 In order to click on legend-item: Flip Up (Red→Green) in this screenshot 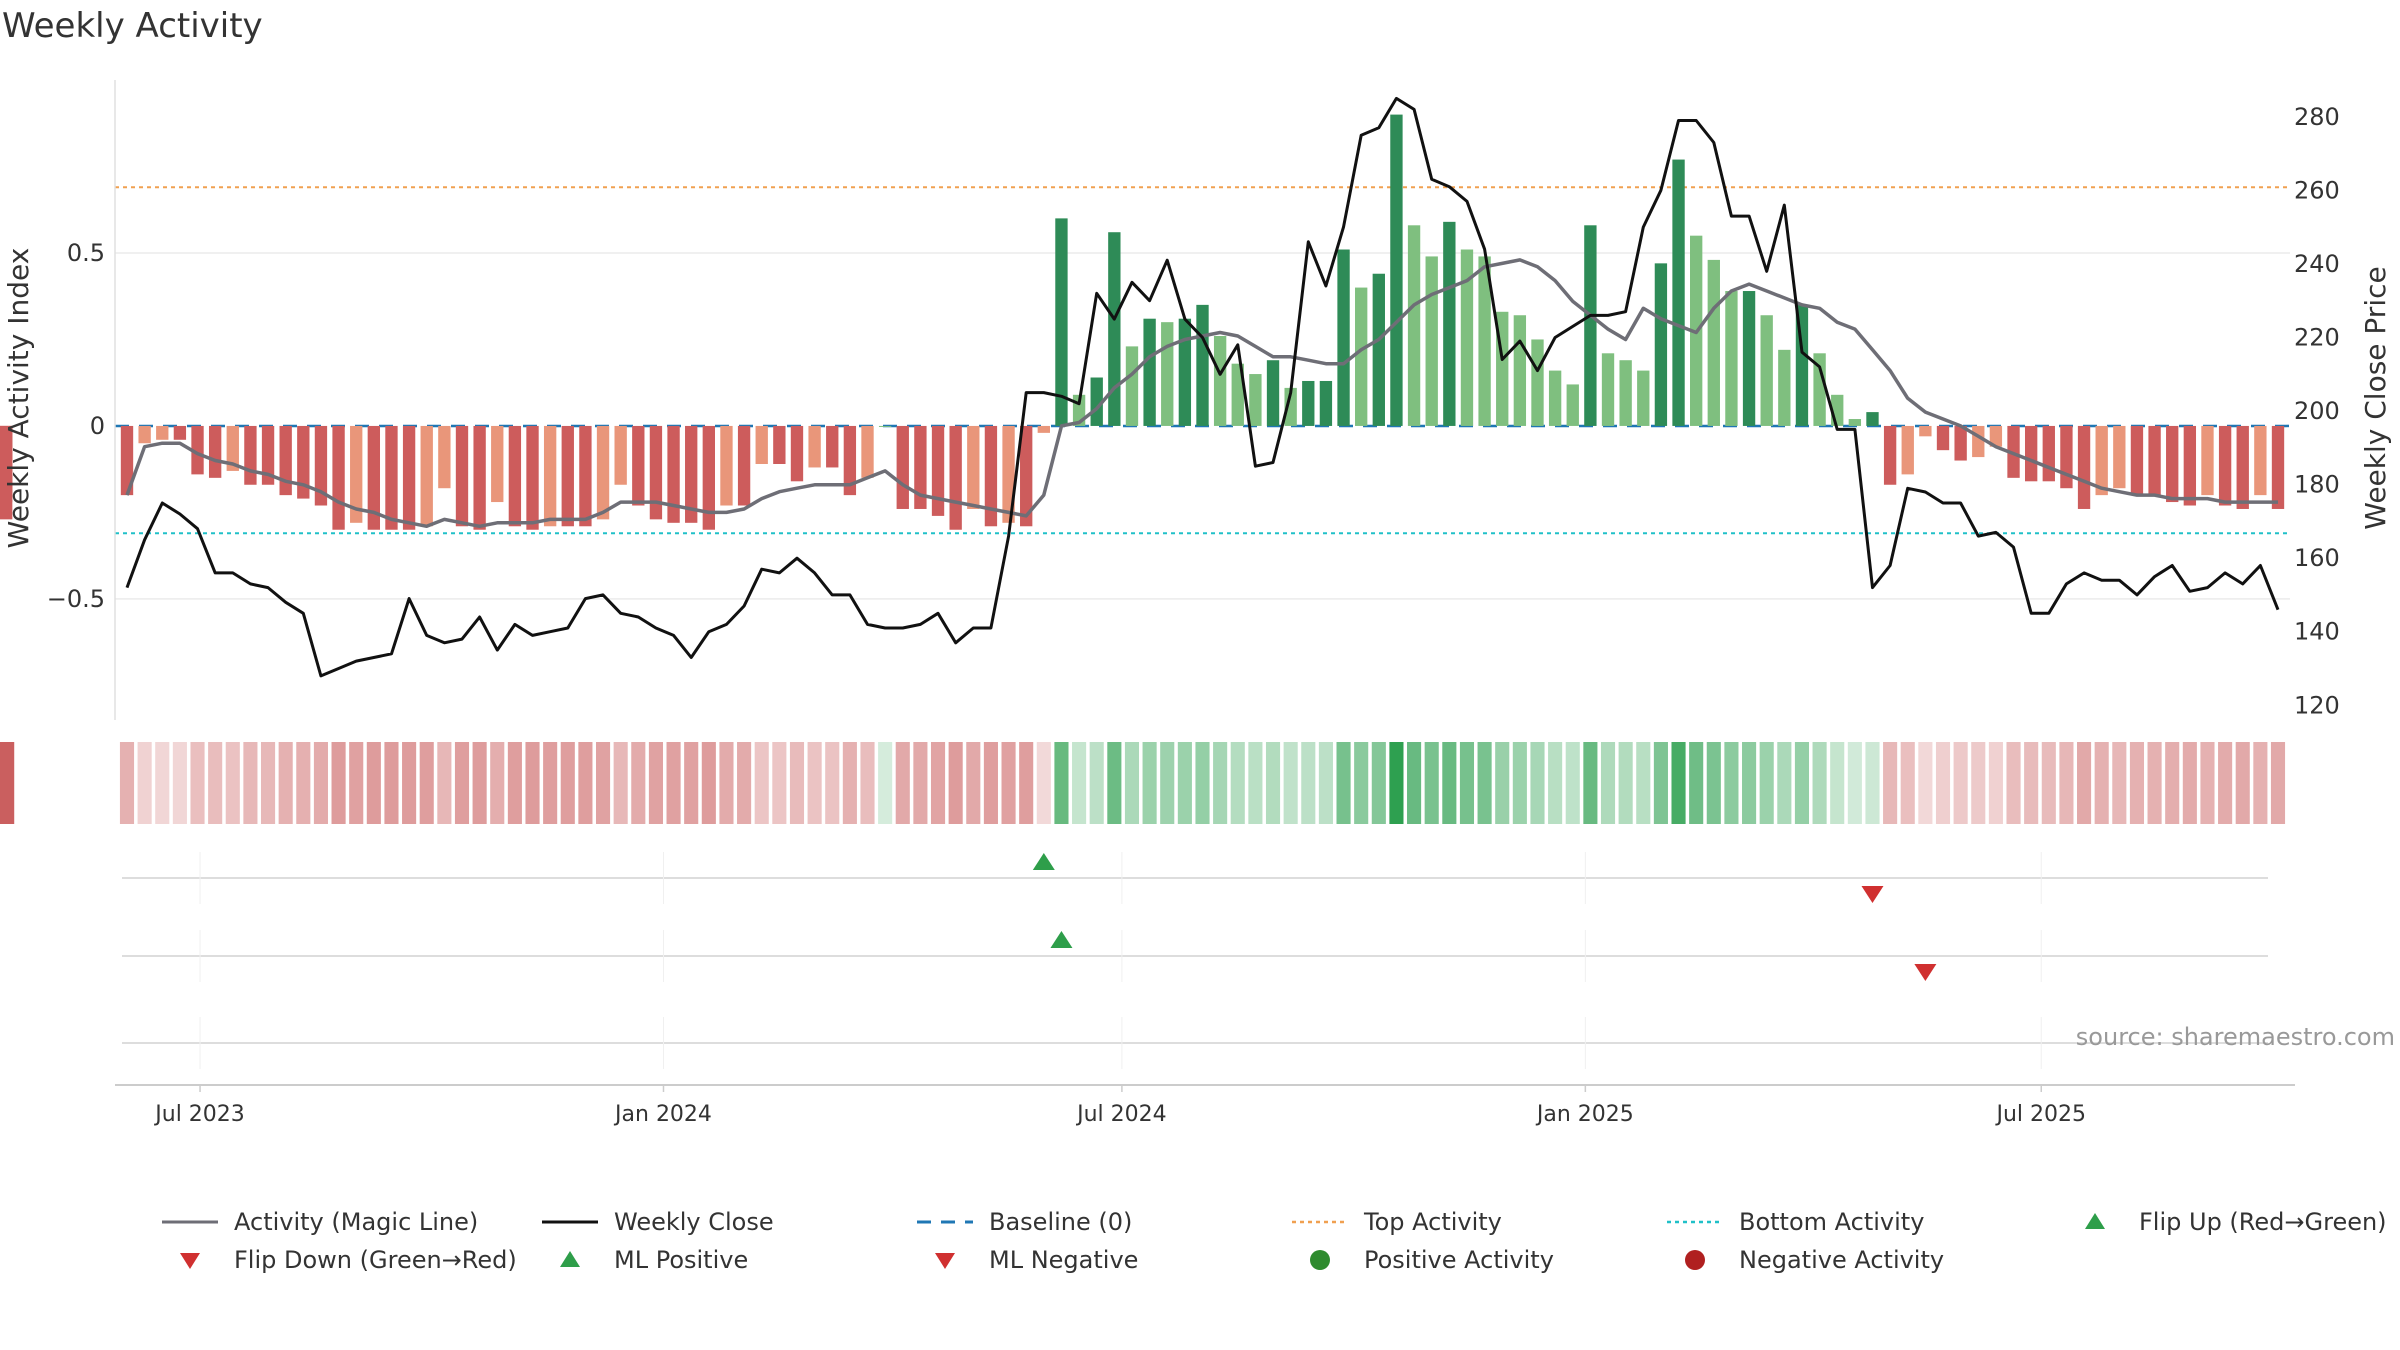, I will do `click(2226, 1222)`.